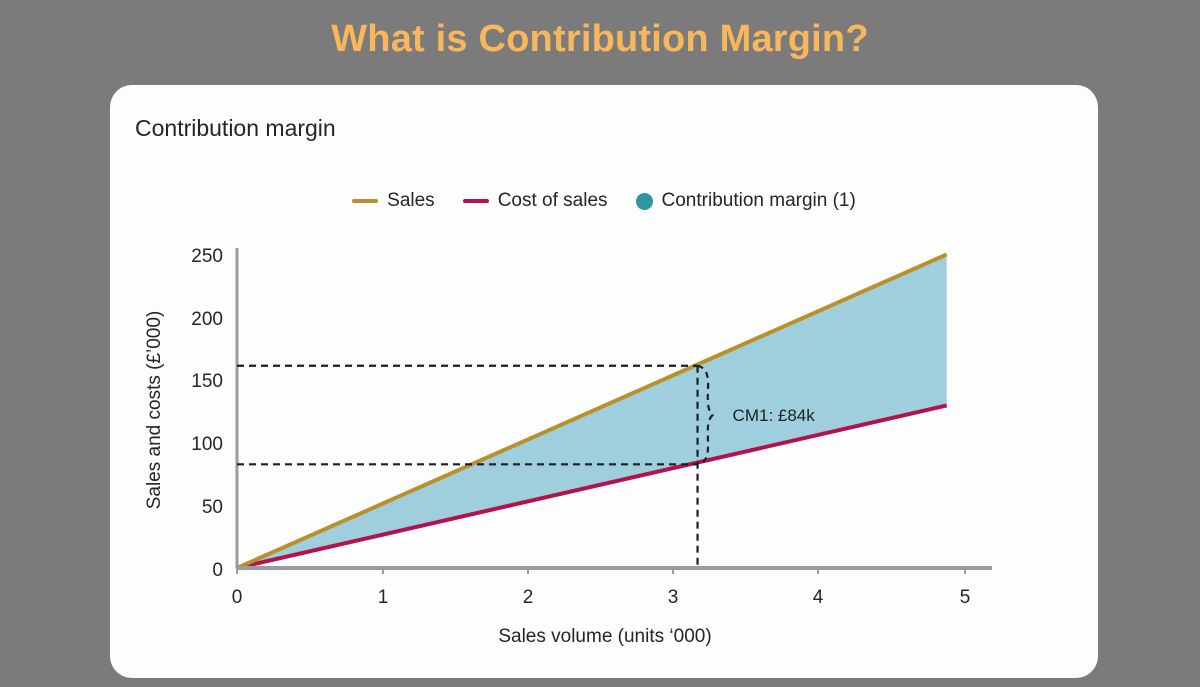  What do you see at coordinates (237, 597) in the screenshot?
I see `x-tick-label-0: 0` at bounding box center [237, 597].